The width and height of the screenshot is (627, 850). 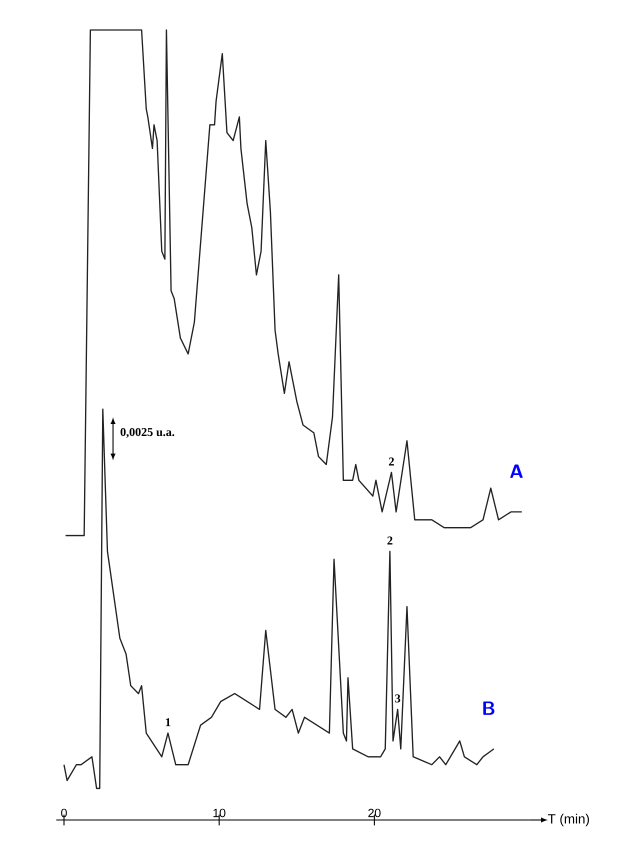 I want to click on x-axis-title: T (min), so click(x=568, y=820).